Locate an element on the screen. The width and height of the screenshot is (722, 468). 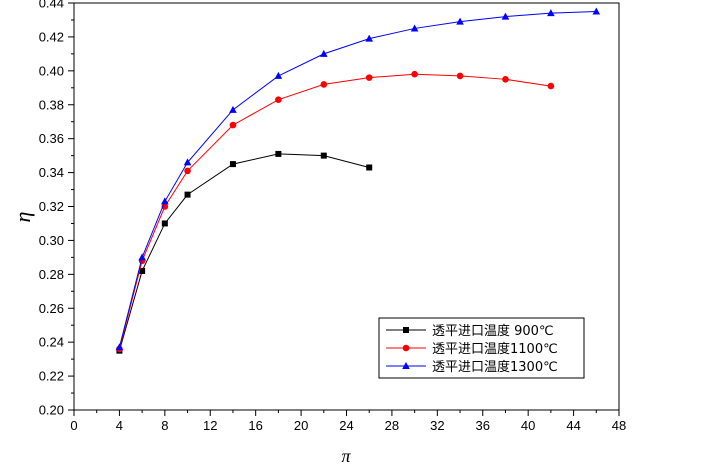
x-tick-label: 40 is located at coordinates (528, 425).